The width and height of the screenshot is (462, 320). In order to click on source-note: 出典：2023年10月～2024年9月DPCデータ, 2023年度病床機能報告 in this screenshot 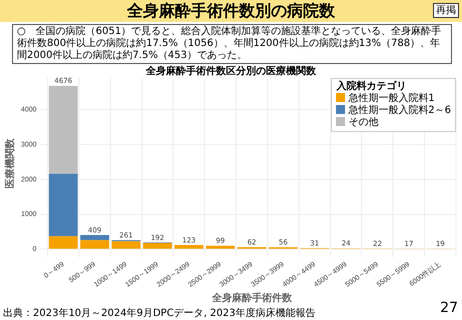, I will do `click(159, 313)`.